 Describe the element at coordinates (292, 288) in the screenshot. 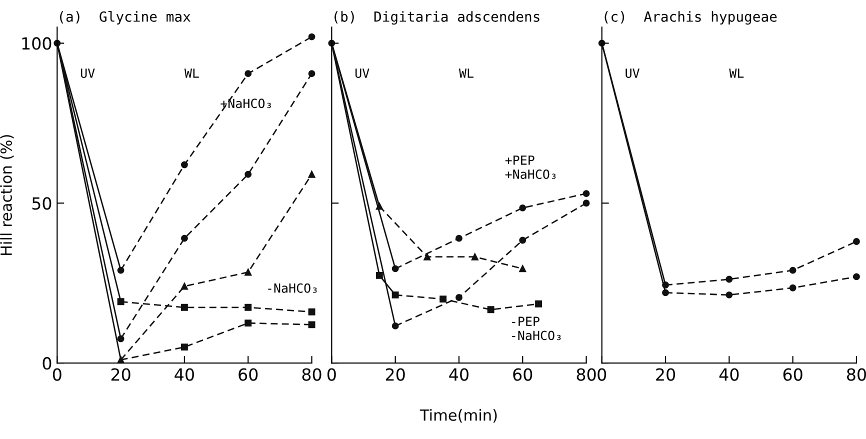

I see `annotation: -NaHCO₃` at that location.